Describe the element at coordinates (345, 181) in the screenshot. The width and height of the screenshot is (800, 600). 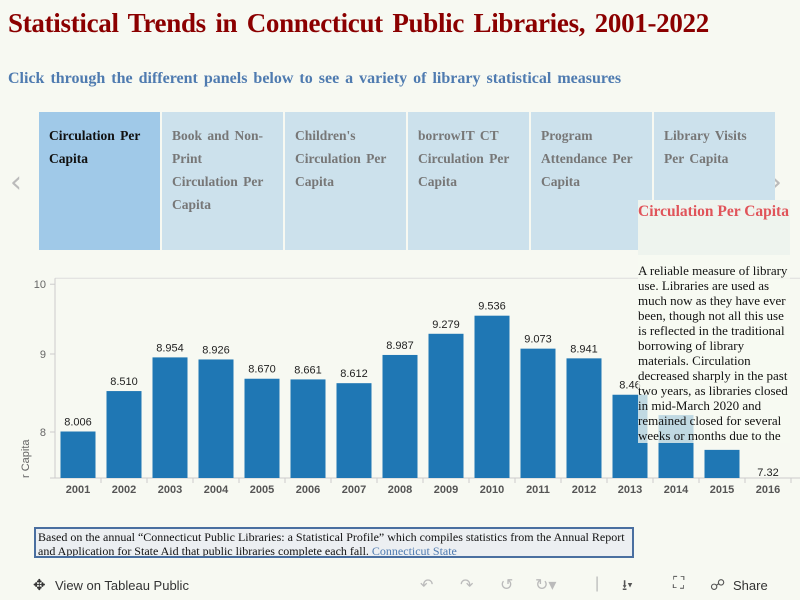
I see `tab-children-s-circulation-per-capita: Children's Circulation Per Capita` at that location.